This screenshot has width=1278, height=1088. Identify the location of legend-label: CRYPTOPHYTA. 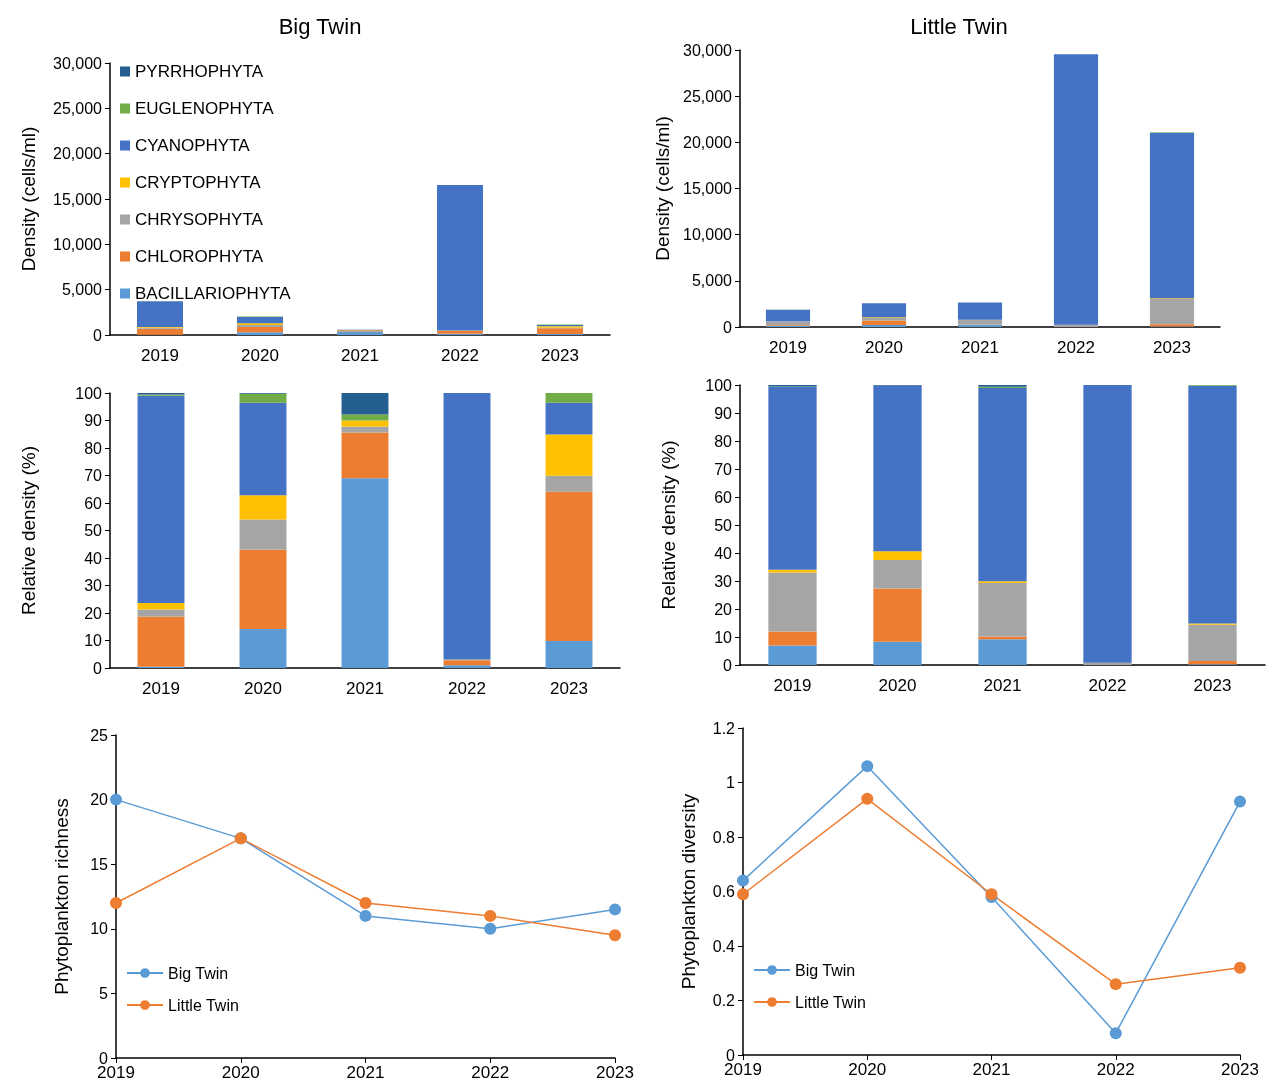
(198, 182).